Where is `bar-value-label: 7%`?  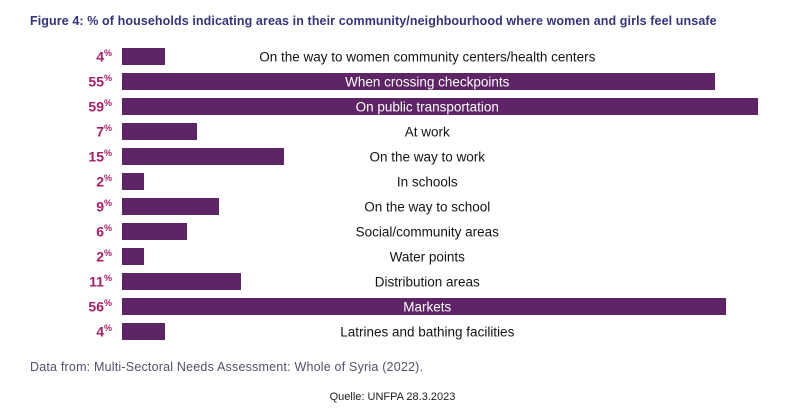
bar-value-label: 7% is located at coordinates (104, 131).